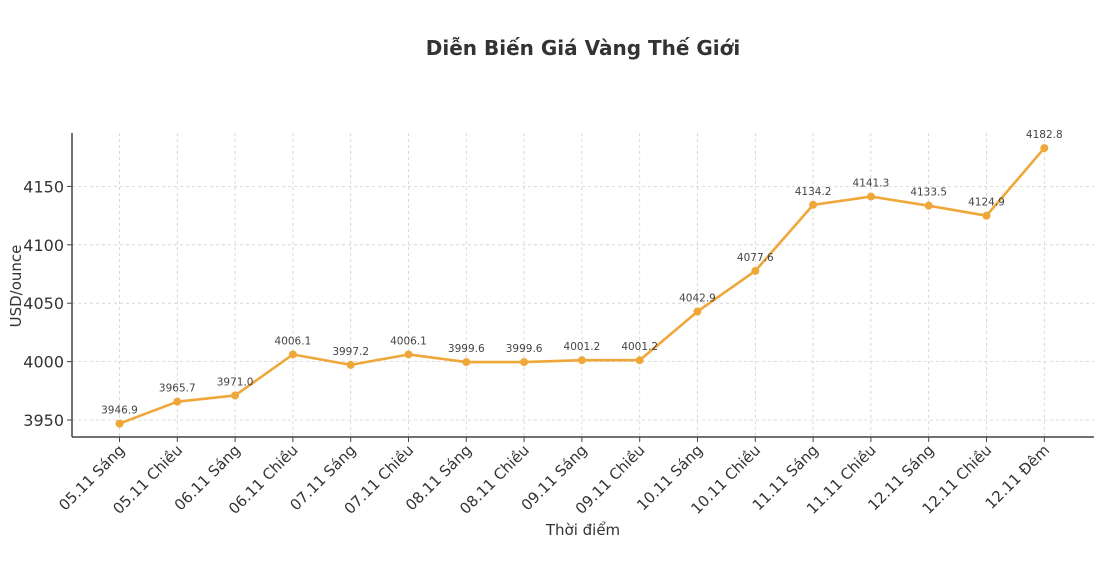  I want to click on data-label: 3971.0, so click(235, 382).